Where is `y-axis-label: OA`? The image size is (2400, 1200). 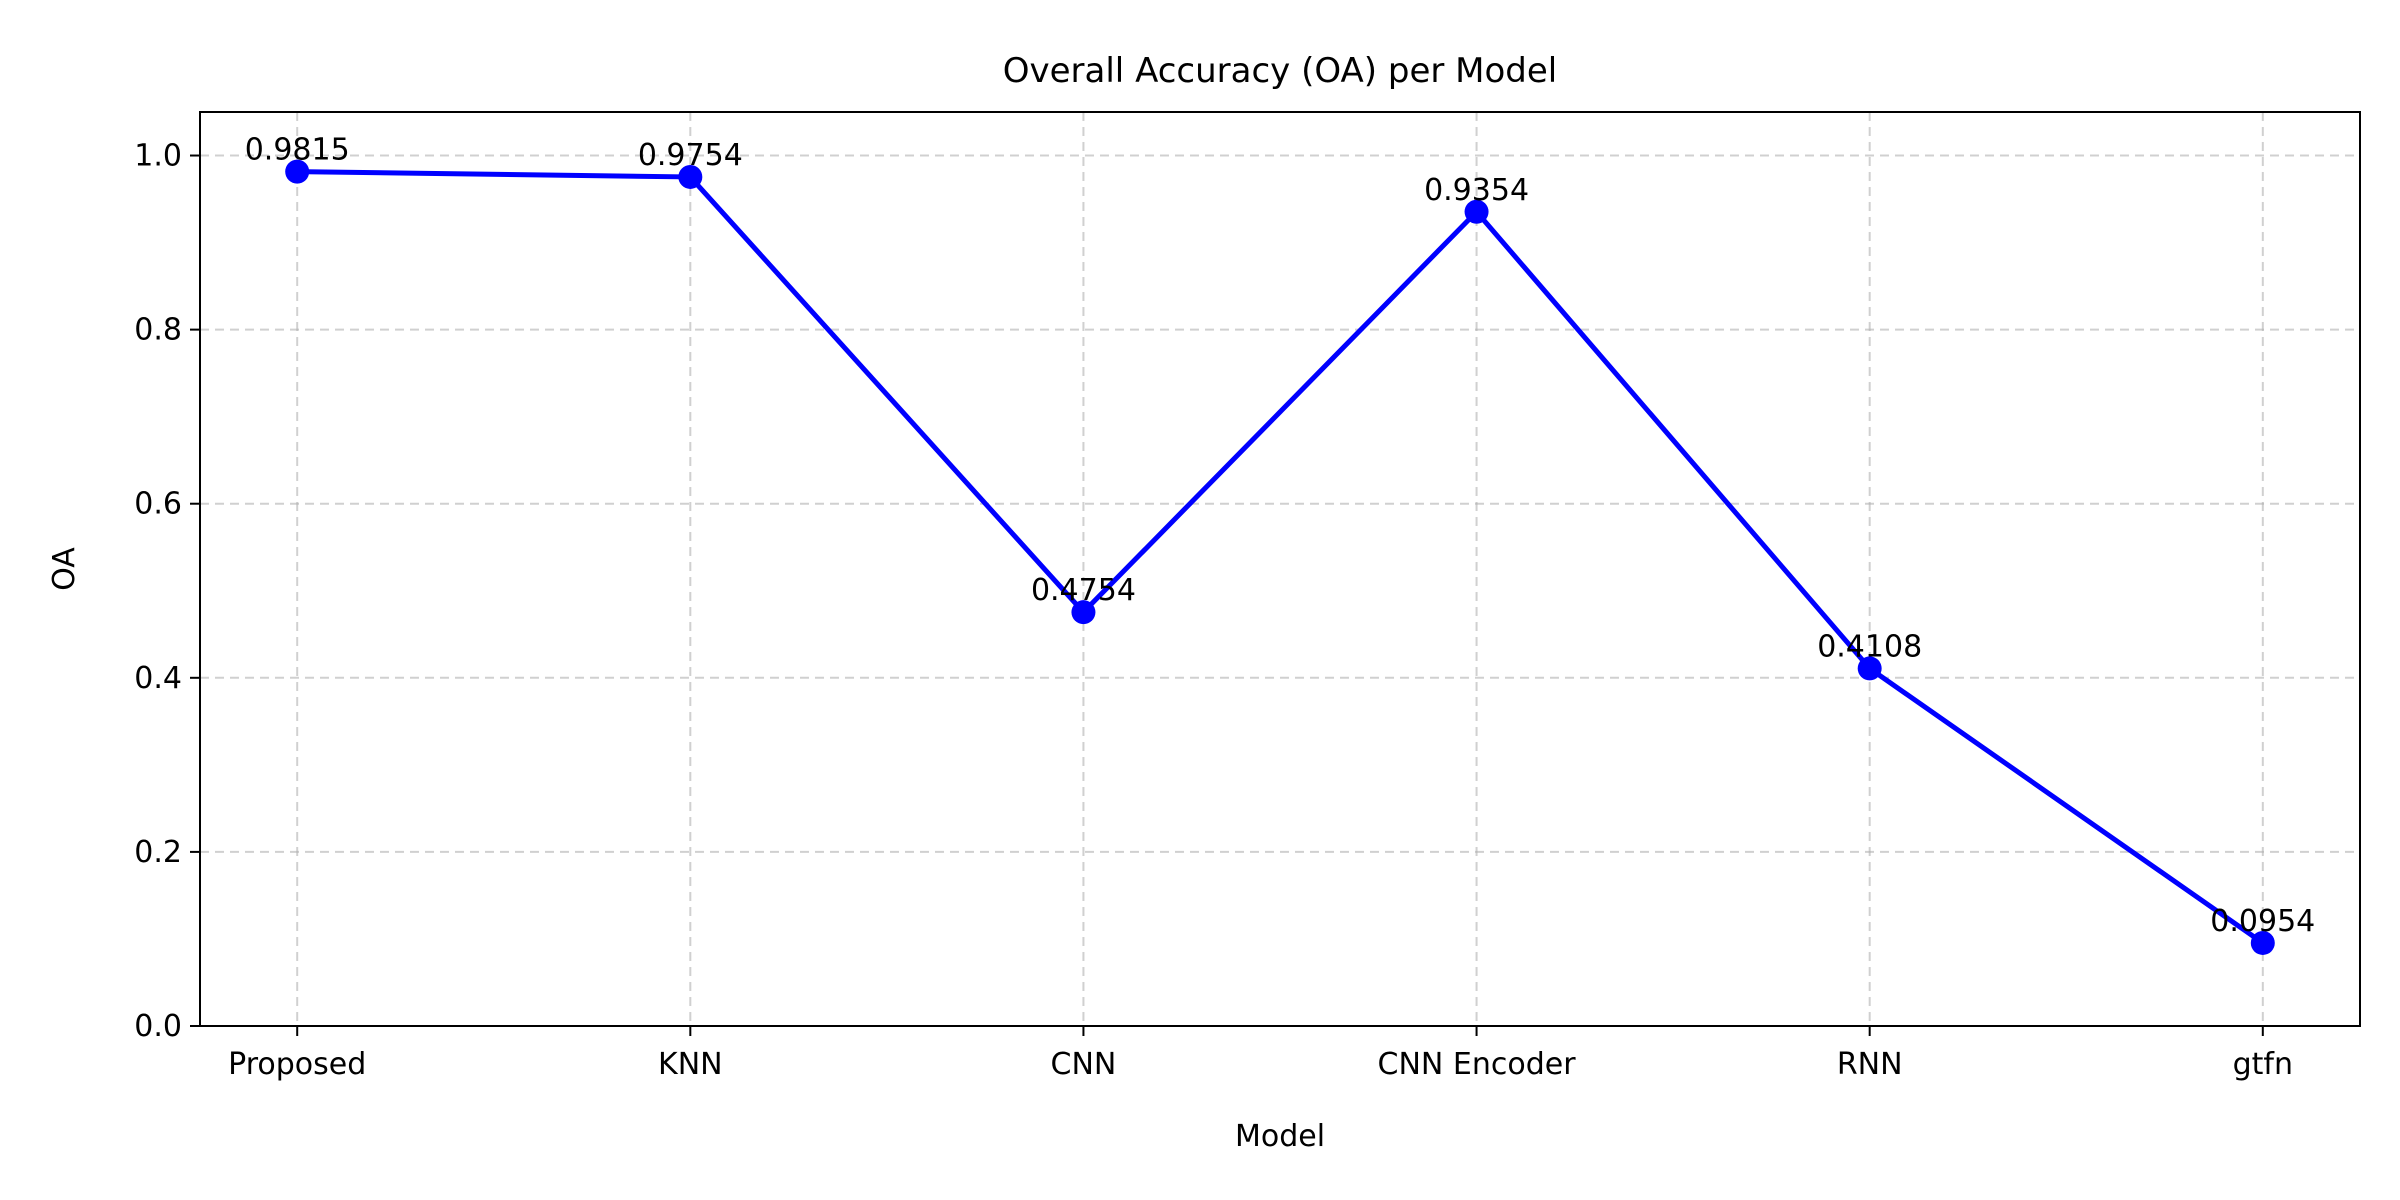
y-axis-label: OA is located at coordinates (64, 569).